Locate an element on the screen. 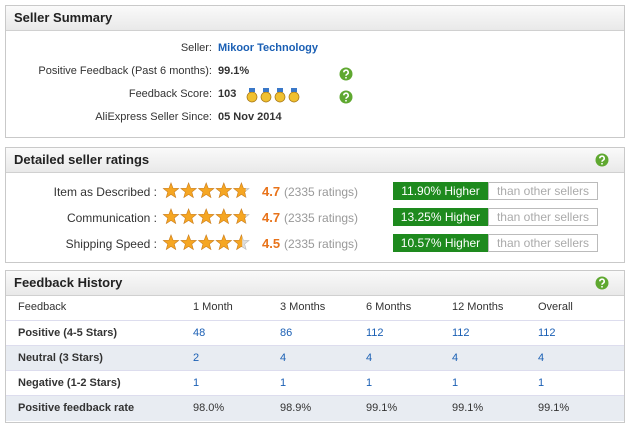  field-value: Mikoor Technology is located at coordinates (268, 48).